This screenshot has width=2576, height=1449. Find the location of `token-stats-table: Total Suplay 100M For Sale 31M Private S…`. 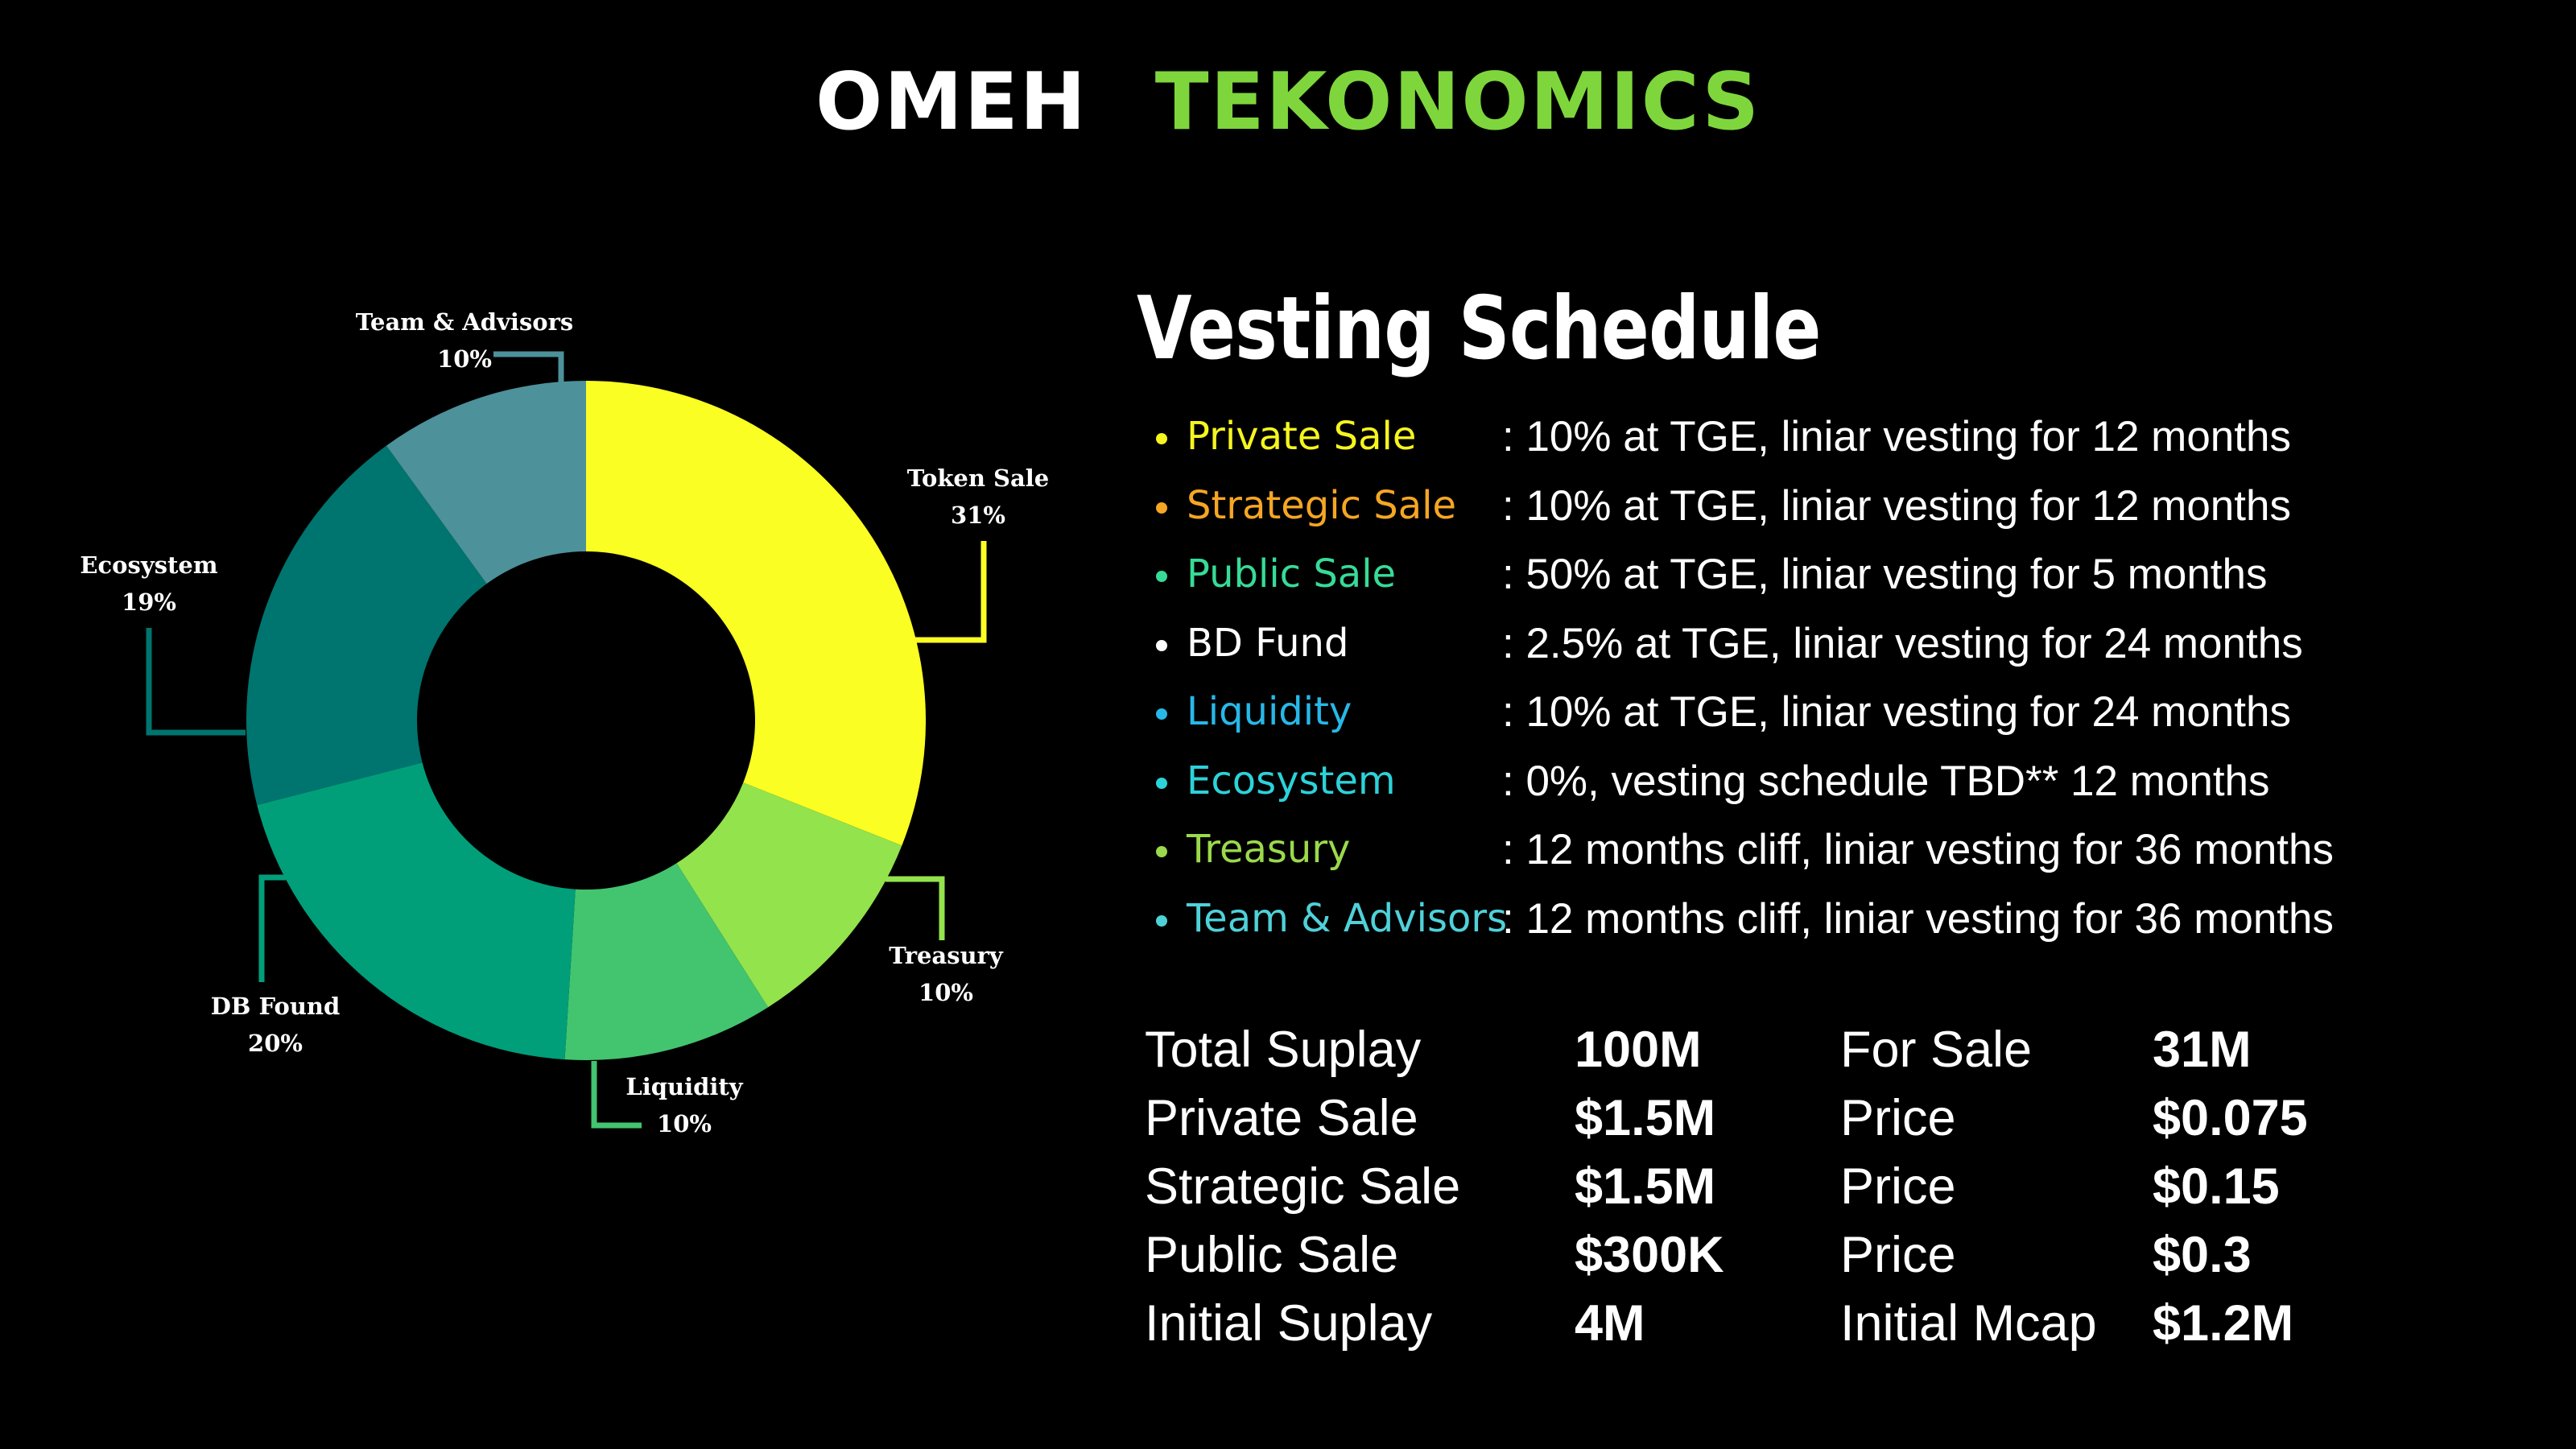

token-stats-table: Total Suplay 100M For Sale 31M Private S… is located at coordinates (1789, 1187).